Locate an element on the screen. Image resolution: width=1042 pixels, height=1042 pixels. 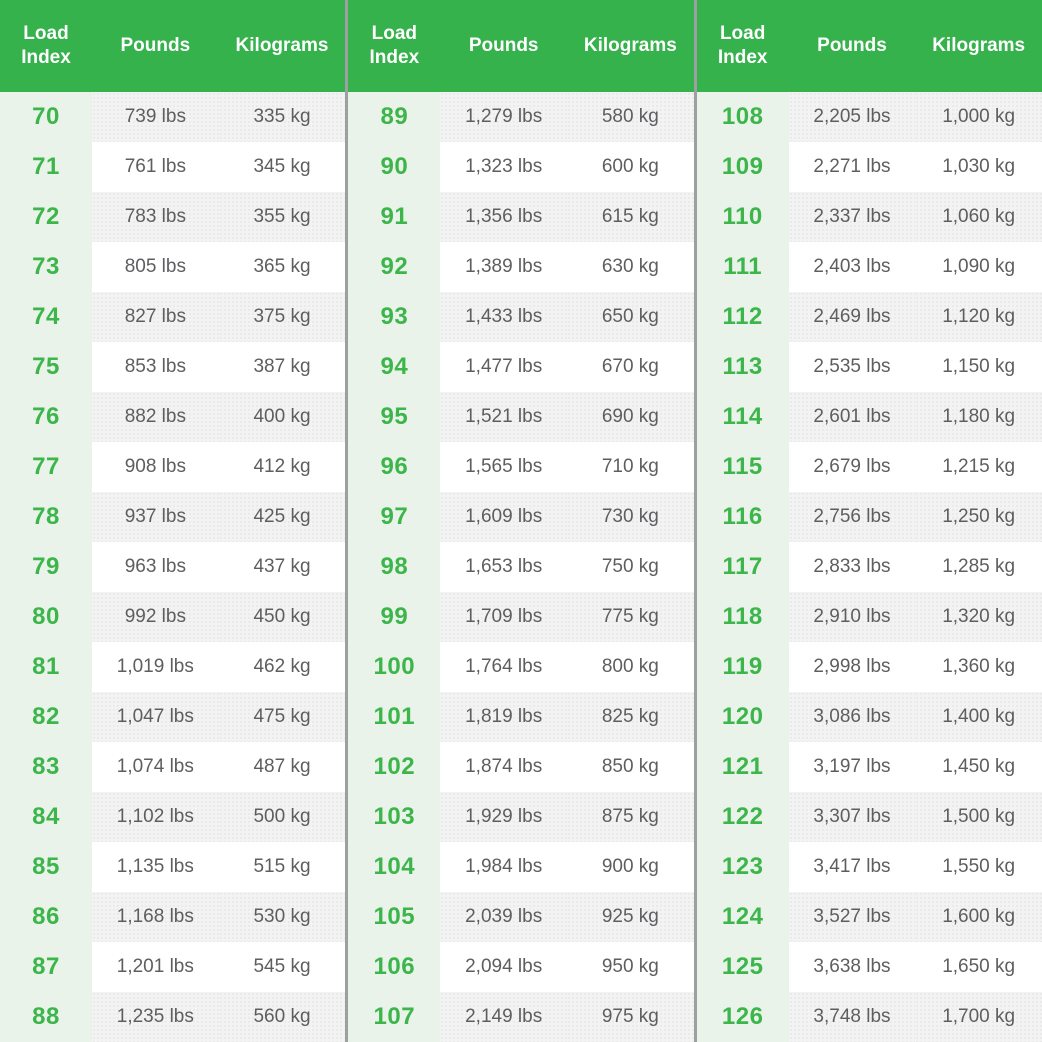
kilograms-cell: 875 kg is located at coordinates (630, 817).